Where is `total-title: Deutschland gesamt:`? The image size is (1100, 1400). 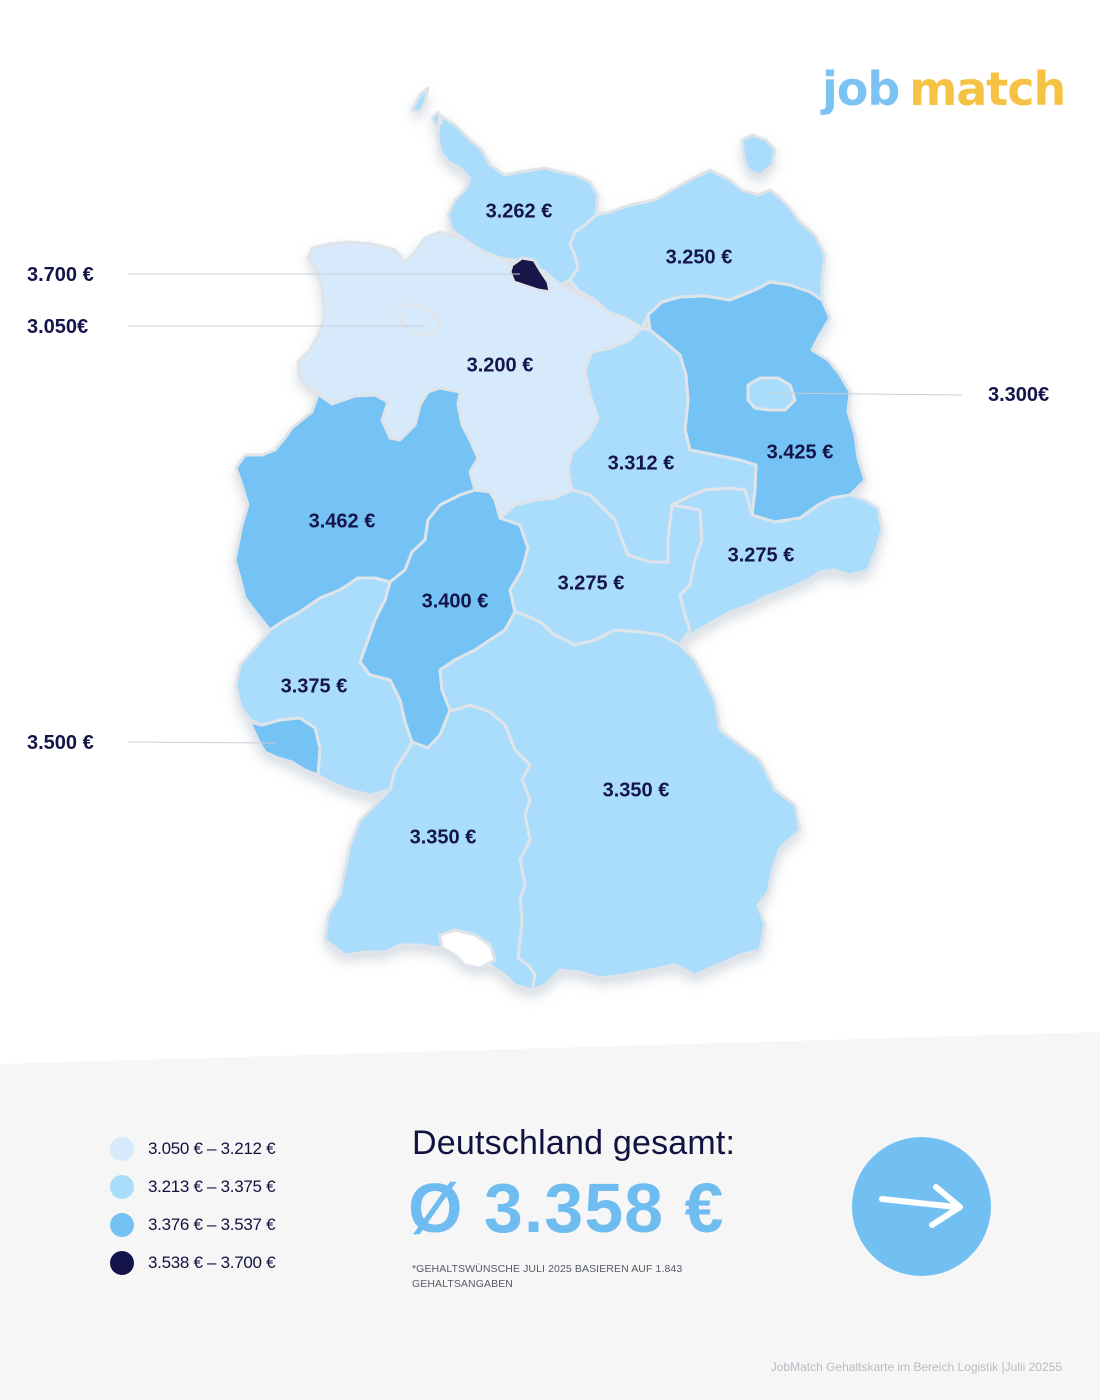 total-title: Deutschland gesamt: is located at coordinates (574, 1143).